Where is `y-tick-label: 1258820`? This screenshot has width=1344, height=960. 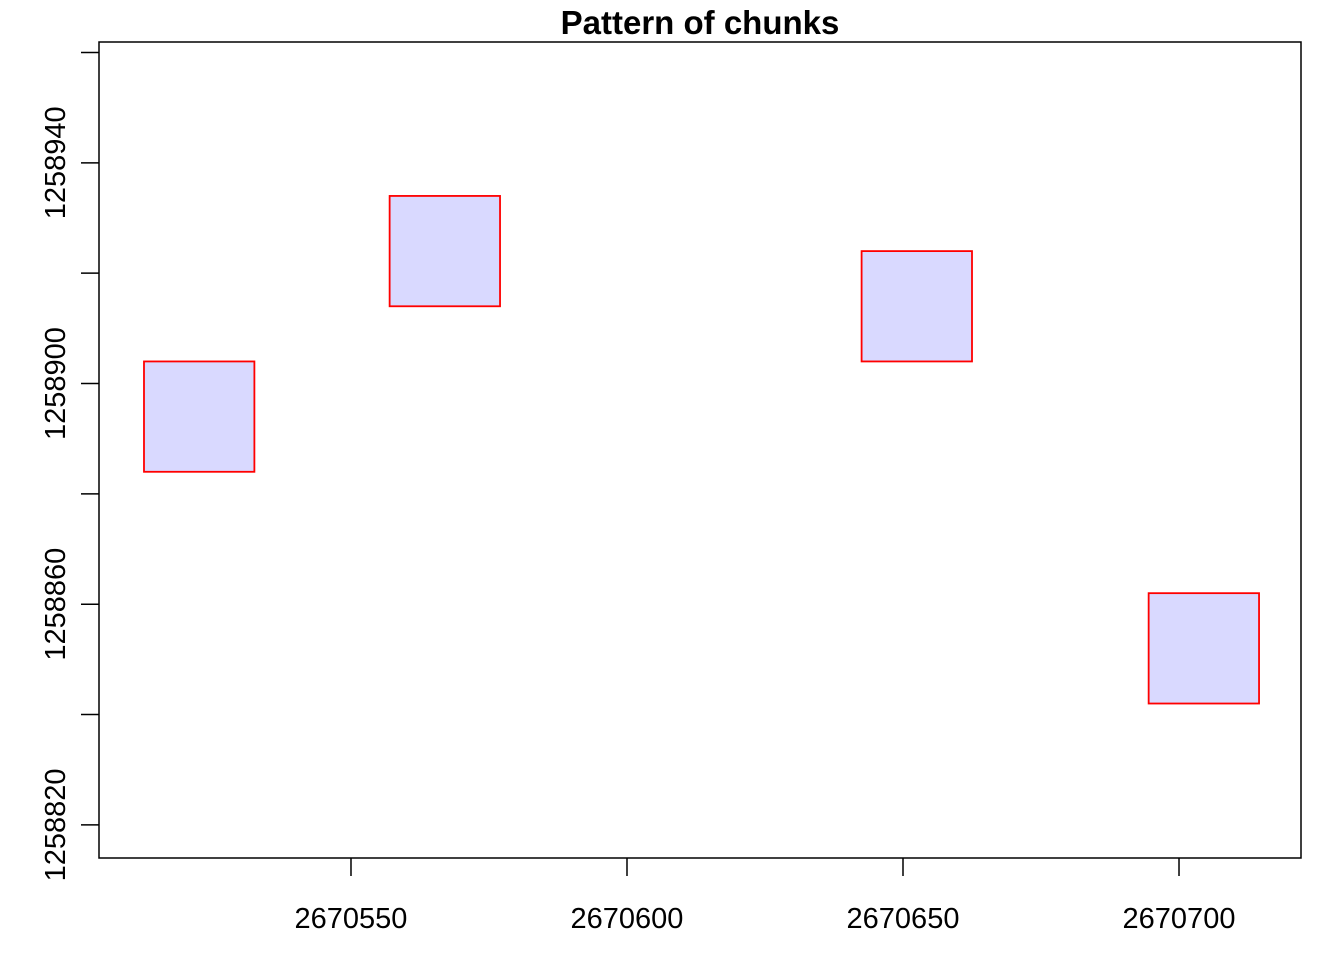
y-tick-label: 1258820 is located at coordinates (56, 824).